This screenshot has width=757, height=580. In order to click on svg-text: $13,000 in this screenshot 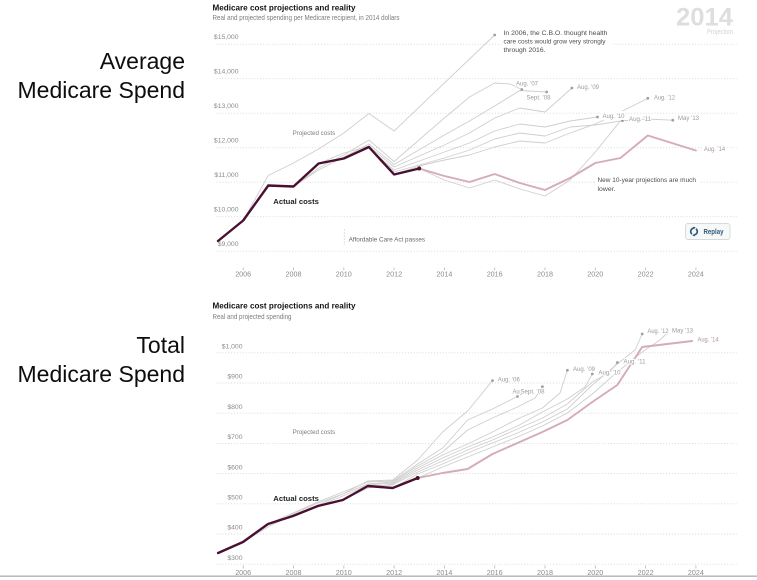, I will do `click(226, 106)`.